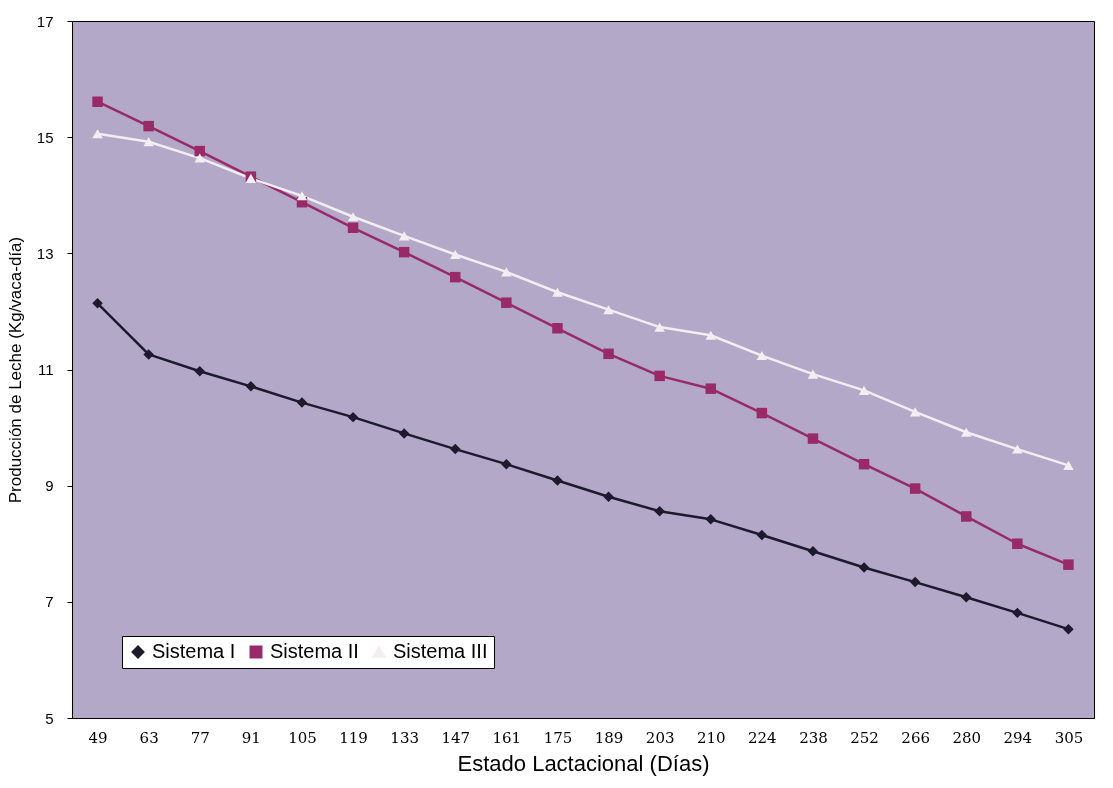  I want to click on legend-label: Sistema I, so click(194, 651).